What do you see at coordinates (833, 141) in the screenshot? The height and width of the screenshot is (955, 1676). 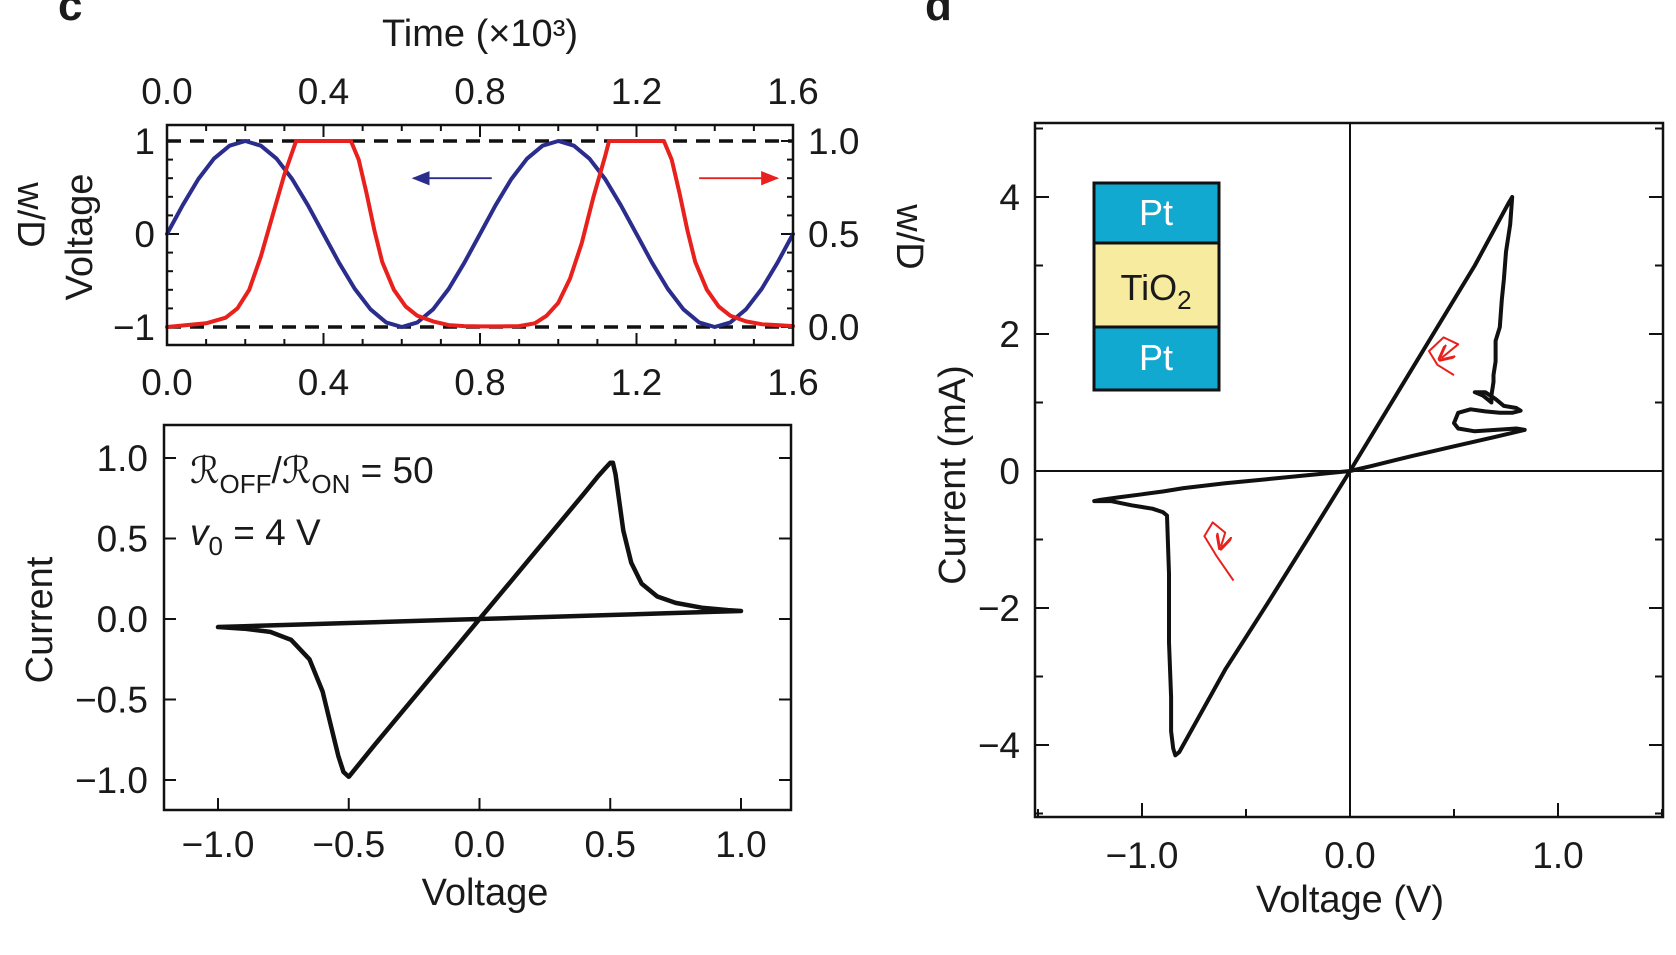 I see `ctop-right-tick-label: 1.0` at bounding box center [833, 141].